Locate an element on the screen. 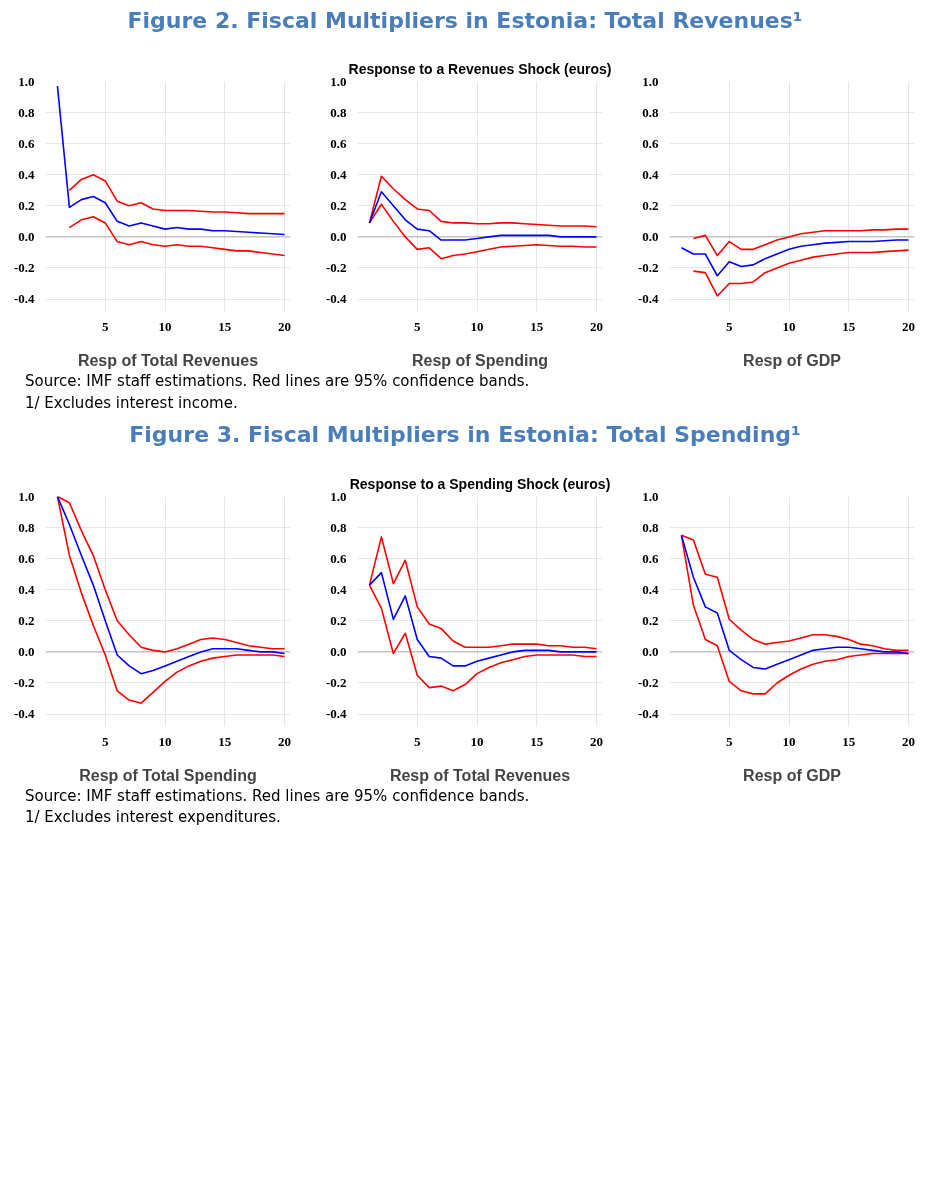 The image size is (944, 1178). text: 1/ Excludes interest income. is located at coordinates (131, 403).